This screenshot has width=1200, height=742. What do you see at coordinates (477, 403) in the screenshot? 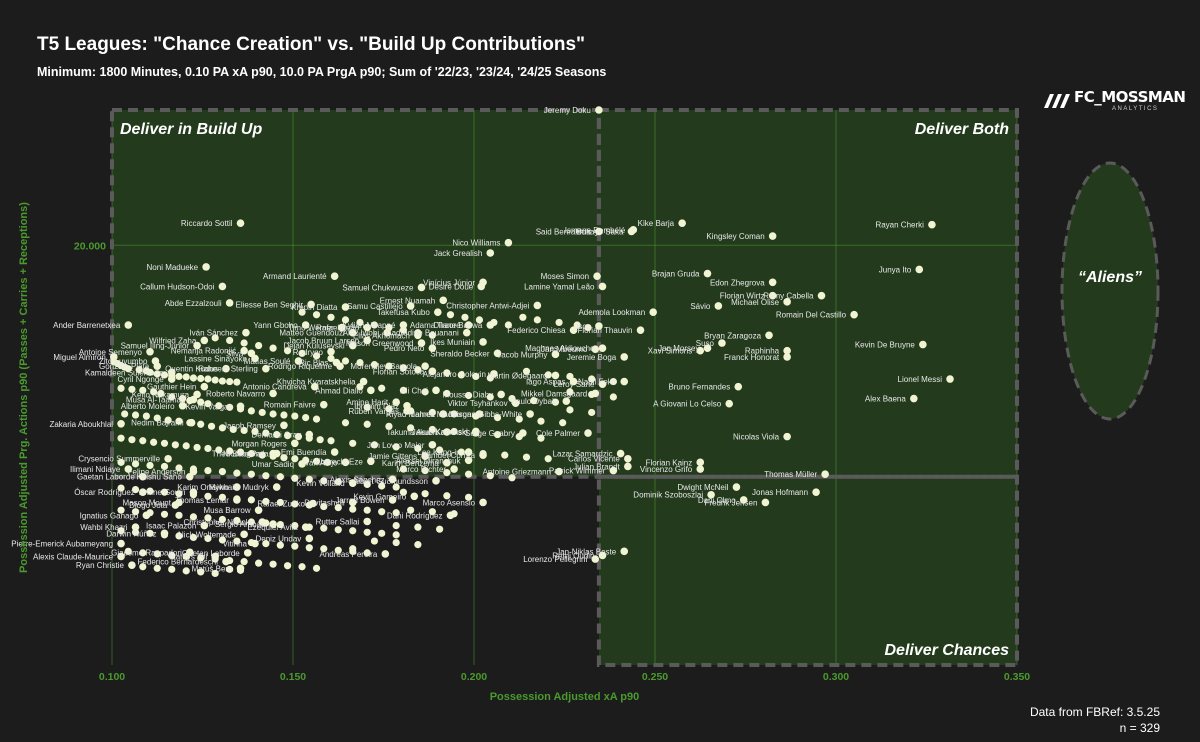
I see `point-label: Viktor Tsyhankov` at bounding box center [477, 403].